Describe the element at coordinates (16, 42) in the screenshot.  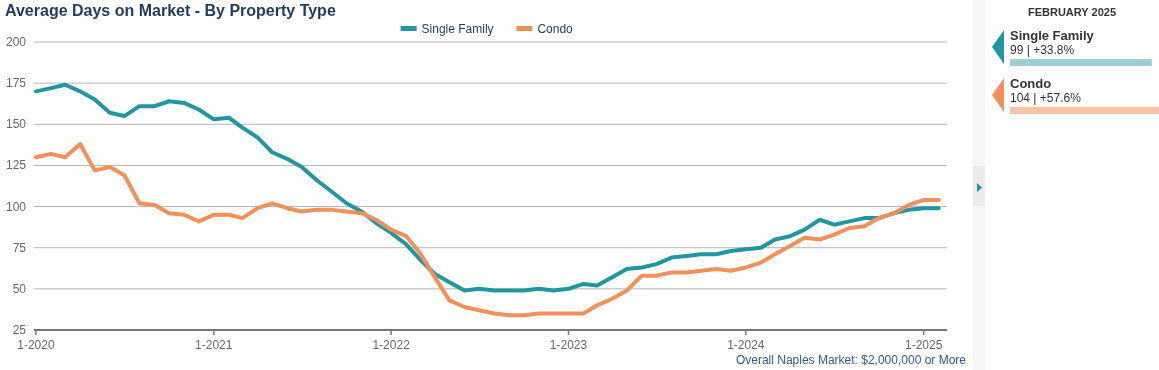
I see `y-tick-label: 200` at that location.